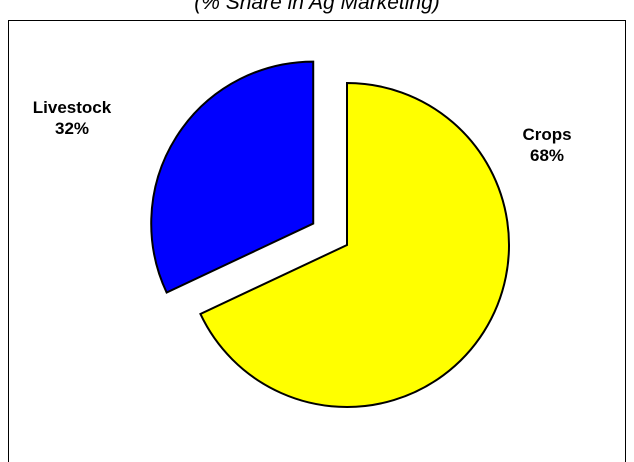  Describe the element at coordinates (72, 128) in the screenshot. I see `slice-value-livestock: 32%` at that location.